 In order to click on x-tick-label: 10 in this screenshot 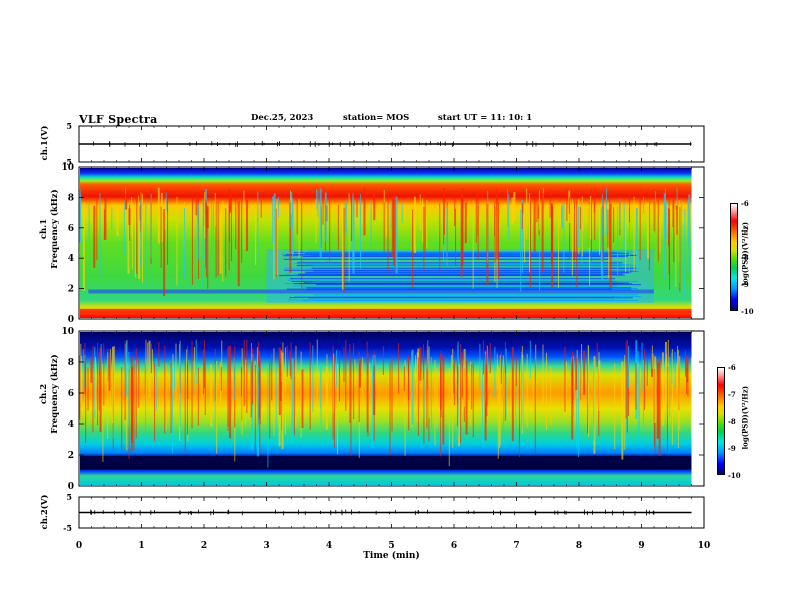, I will do `click(704, 546)`.